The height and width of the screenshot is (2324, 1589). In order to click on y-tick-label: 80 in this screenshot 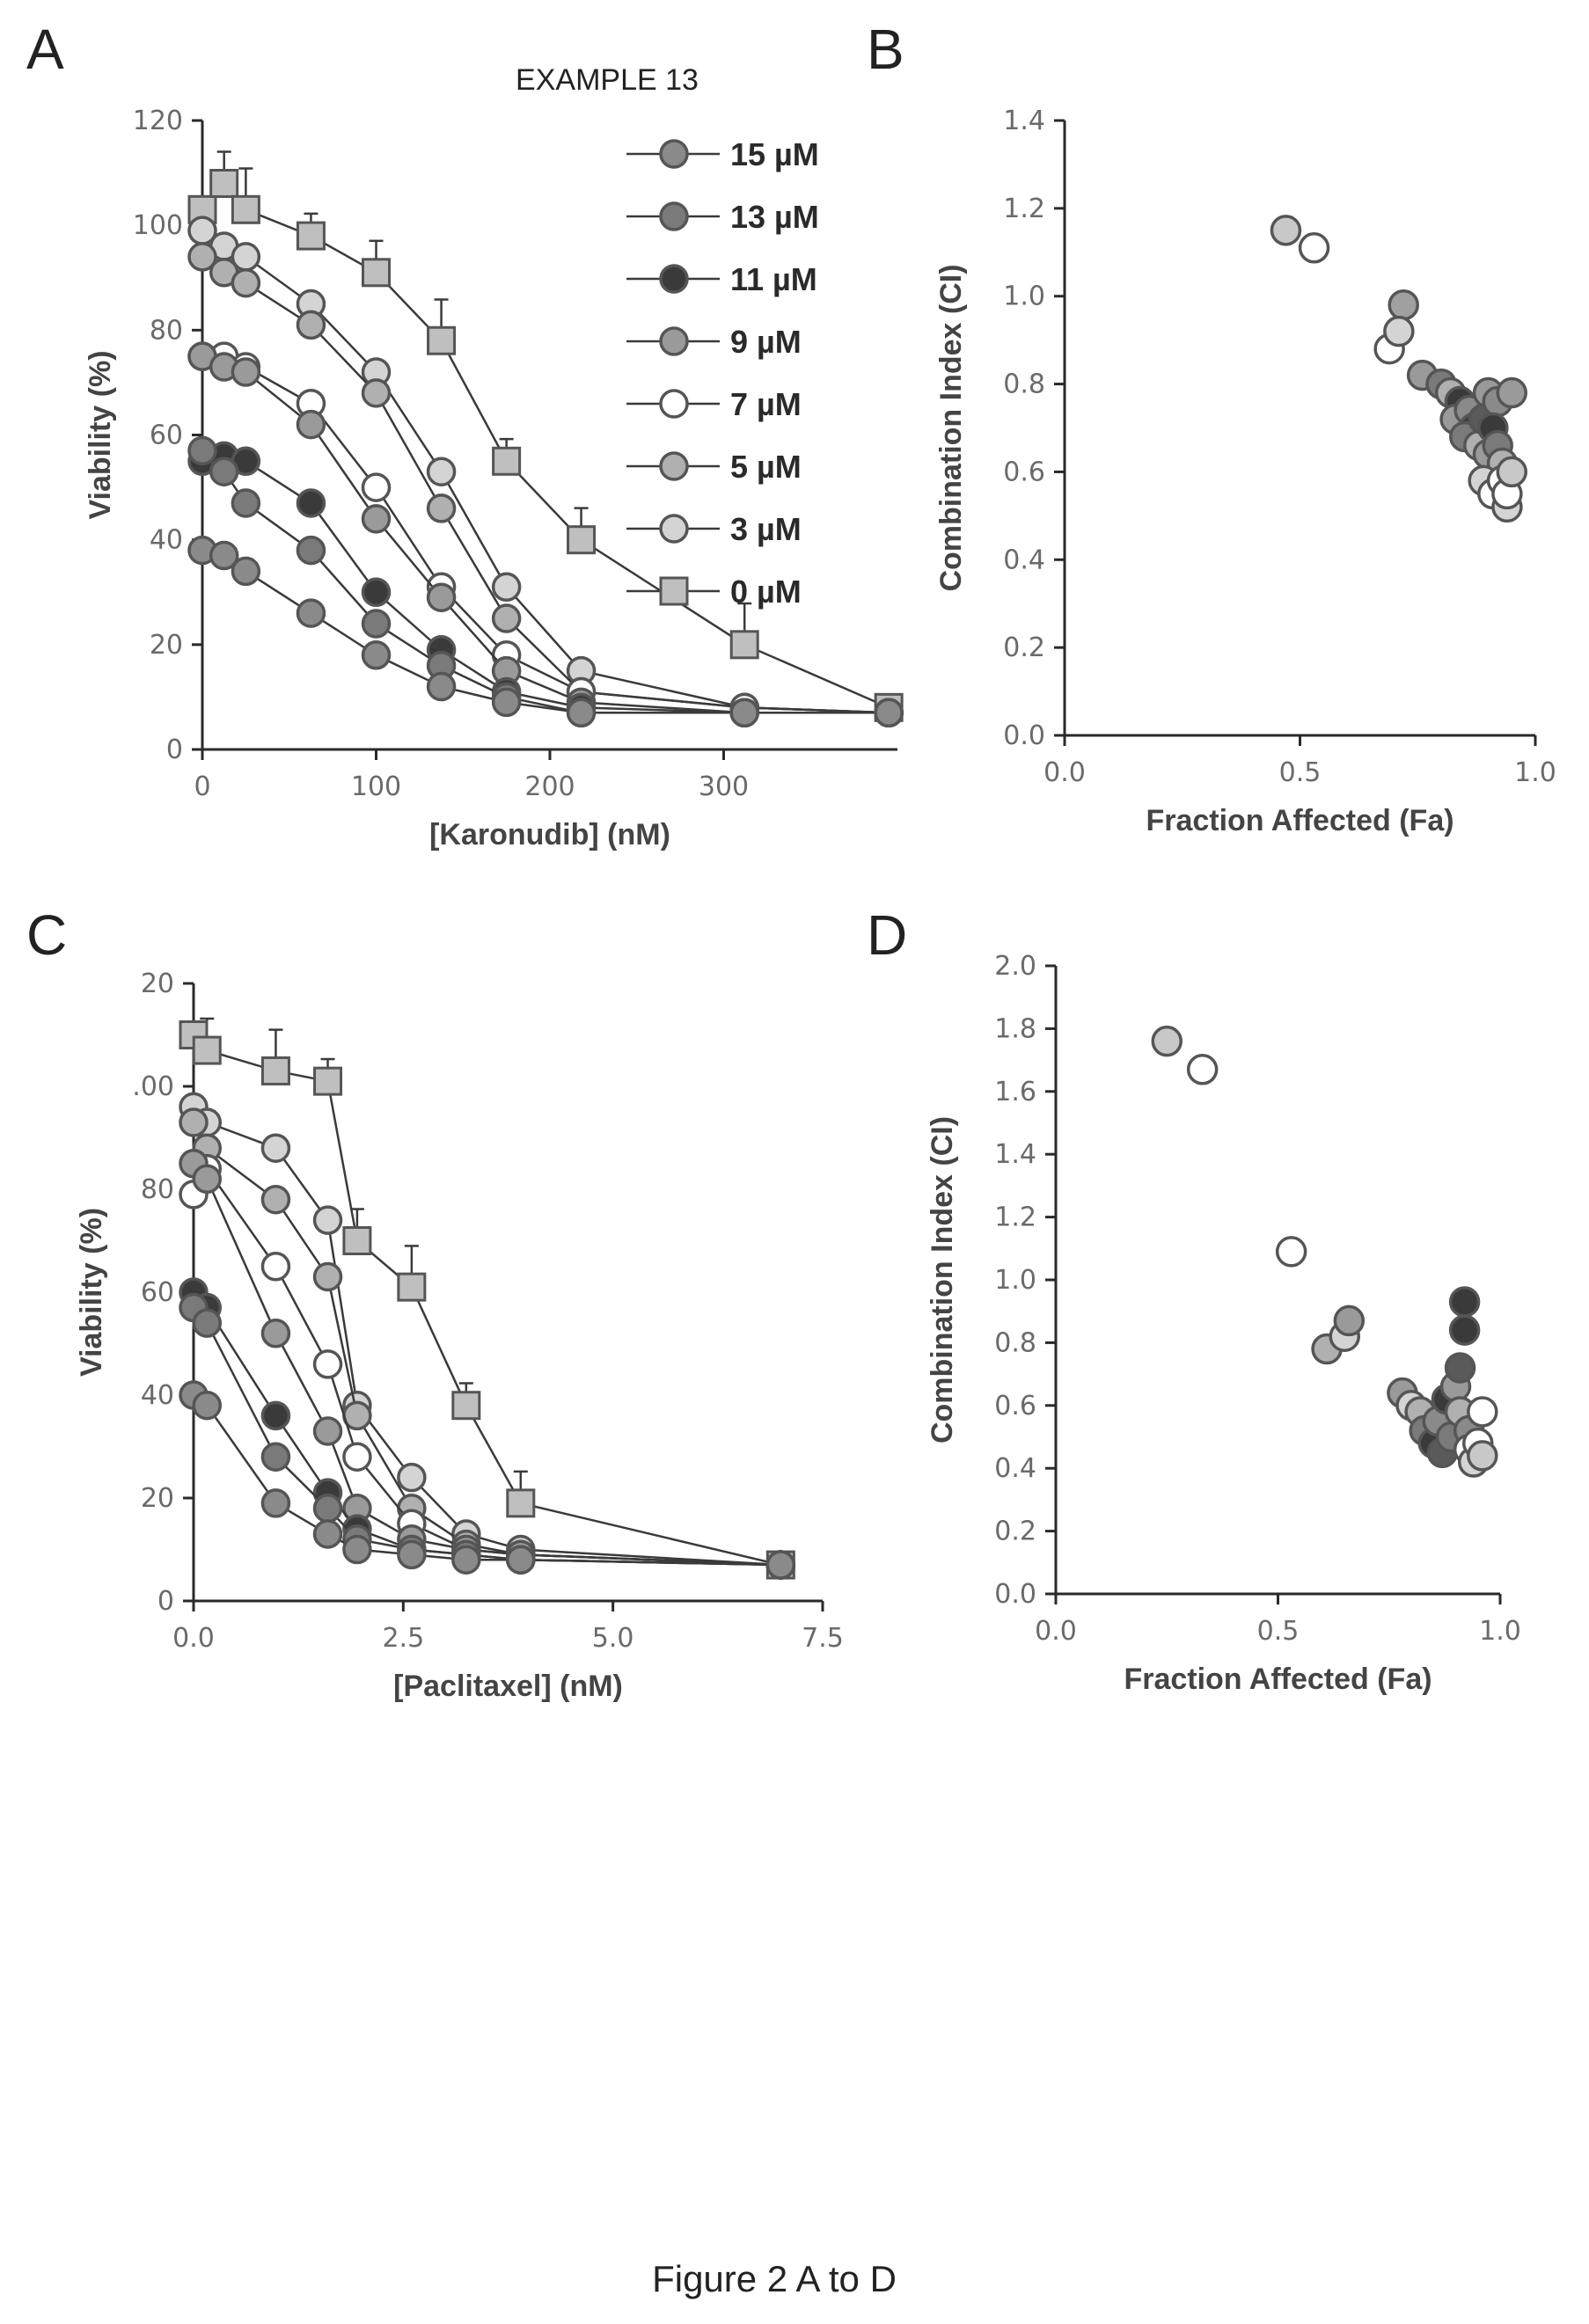, I will do `click(166, 330)`.